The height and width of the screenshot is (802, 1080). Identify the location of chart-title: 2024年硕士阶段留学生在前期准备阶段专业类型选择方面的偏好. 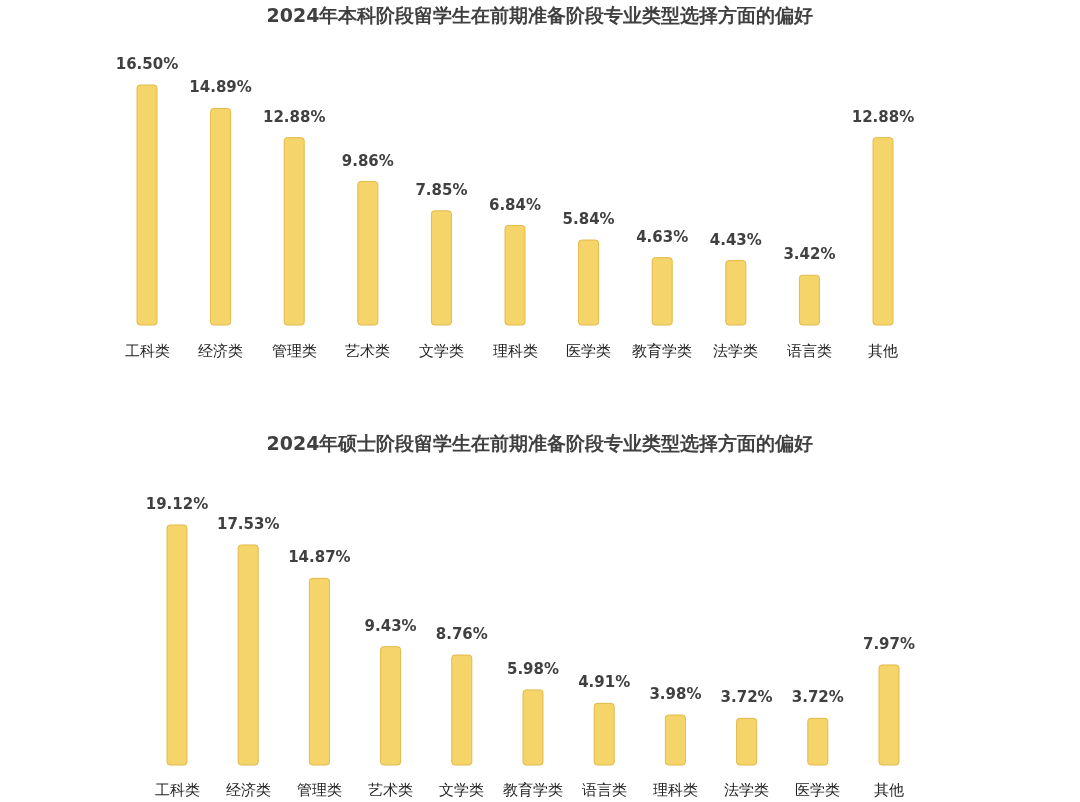
(540, 443).